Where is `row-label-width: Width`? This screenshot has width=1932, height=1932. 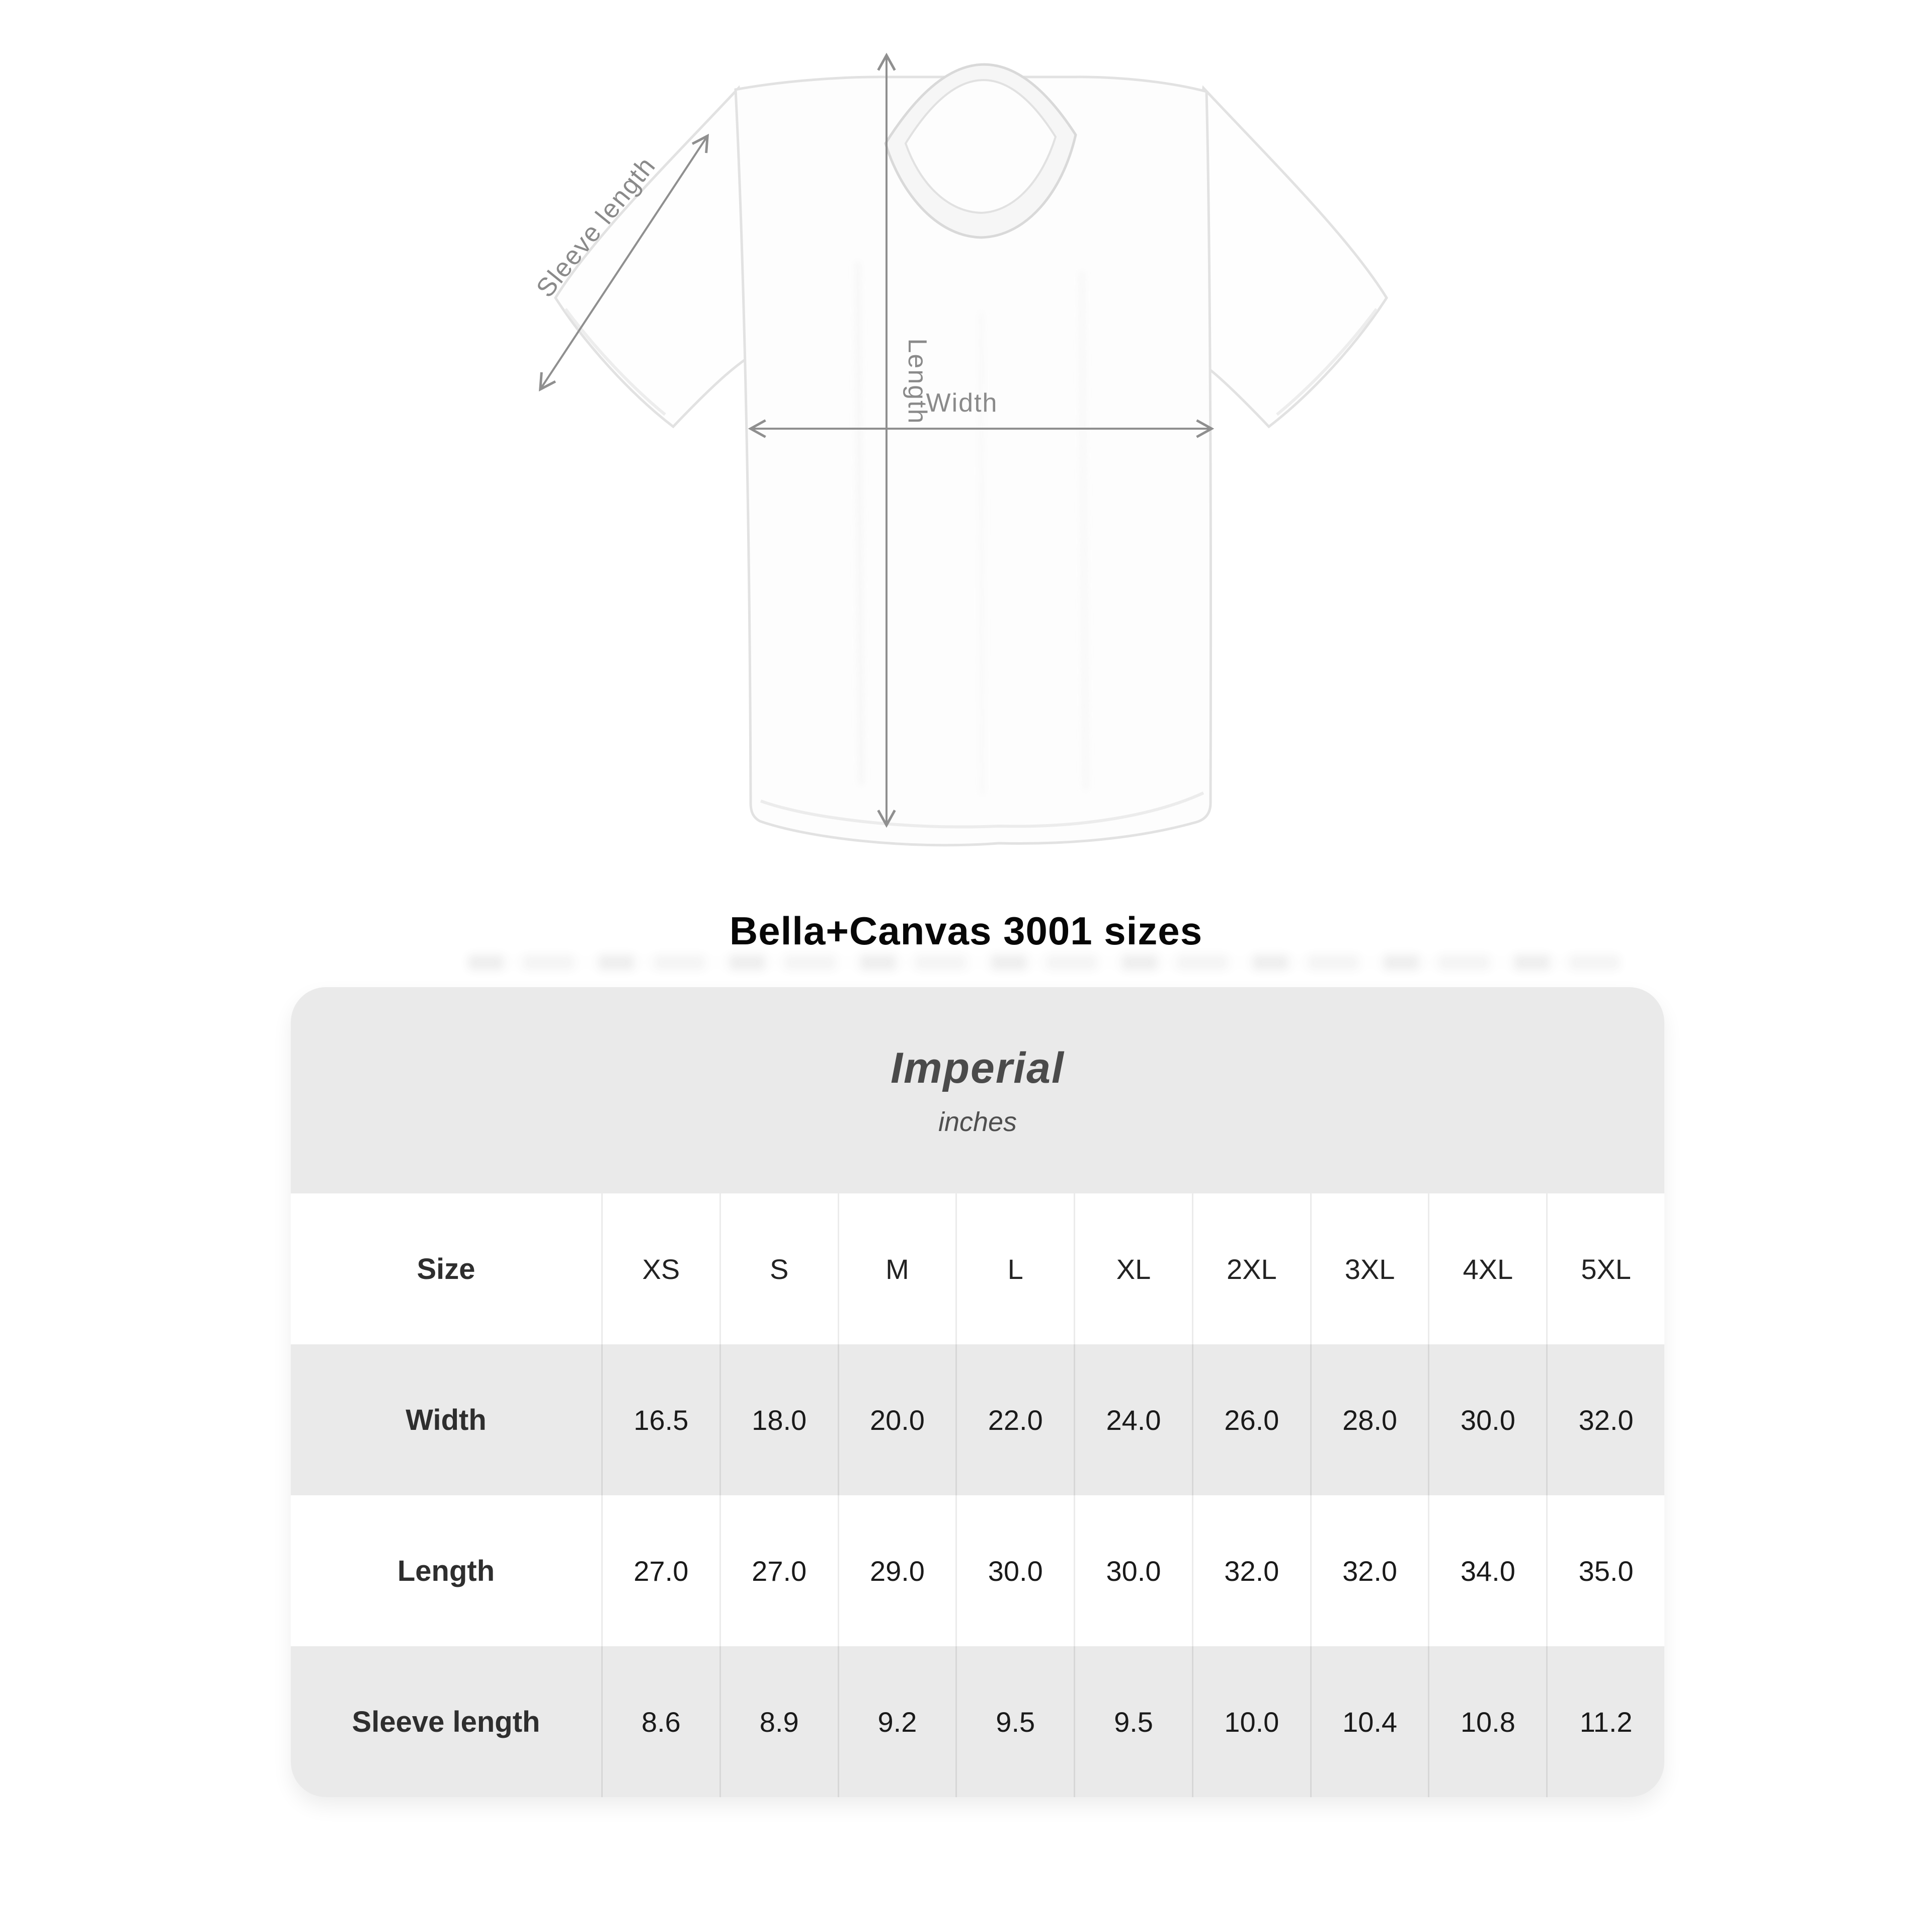
row-label-width: Width is located at coordinates (446, 1420).